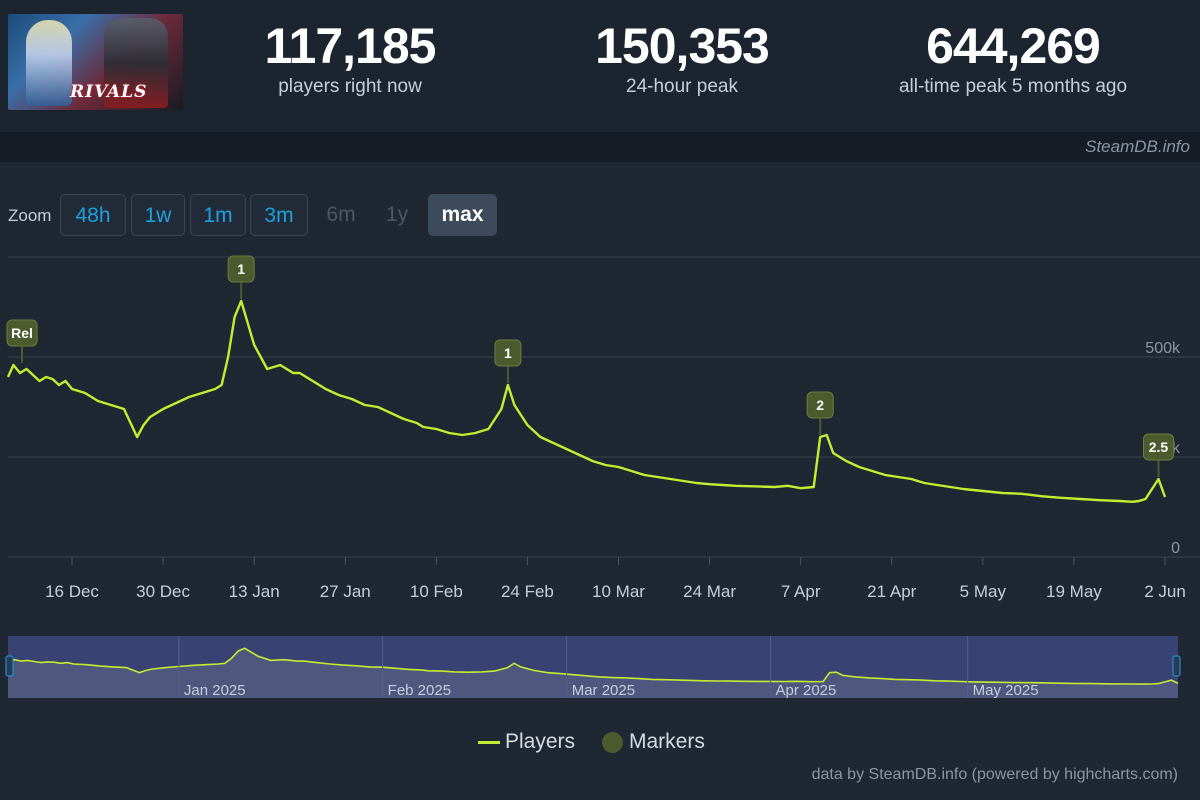 The height and width of the screenshot is (800, 1200). I want to click on stat-24h-peak: 150,353 24-hour peak, so click(682, 58).